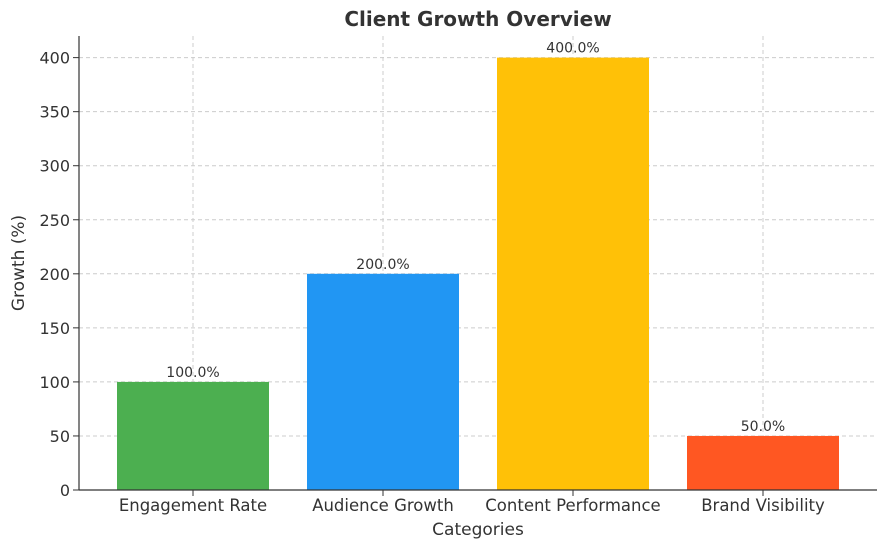 Image resolution: width=886 pixels, height=552 pixels. What do you see at coordinates (478, 530) in the screenshot?
I see `x-axis-label: Categories` at bounding box center [478, 530].